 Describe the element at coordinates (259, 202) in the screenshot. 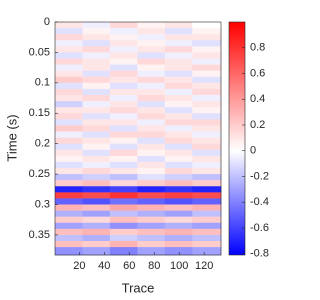

I see `colorbar-tick-label: -0.4` at that location.